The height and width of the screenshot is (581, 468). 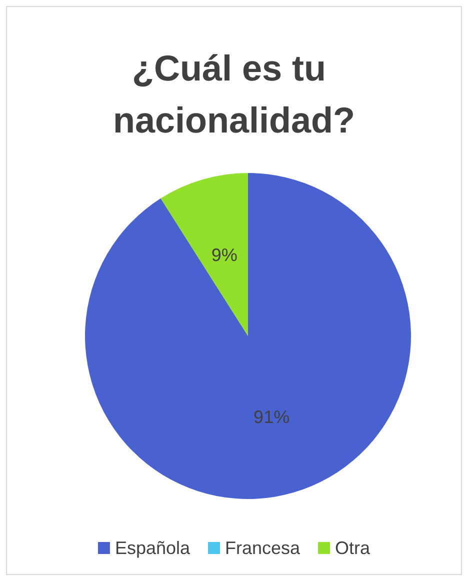 What do you see at coordinates (234, 94) in the screenshot?
I see `chart-title: ¿Cuál es tu nacionalidad?` at bounding box center [234, 94].